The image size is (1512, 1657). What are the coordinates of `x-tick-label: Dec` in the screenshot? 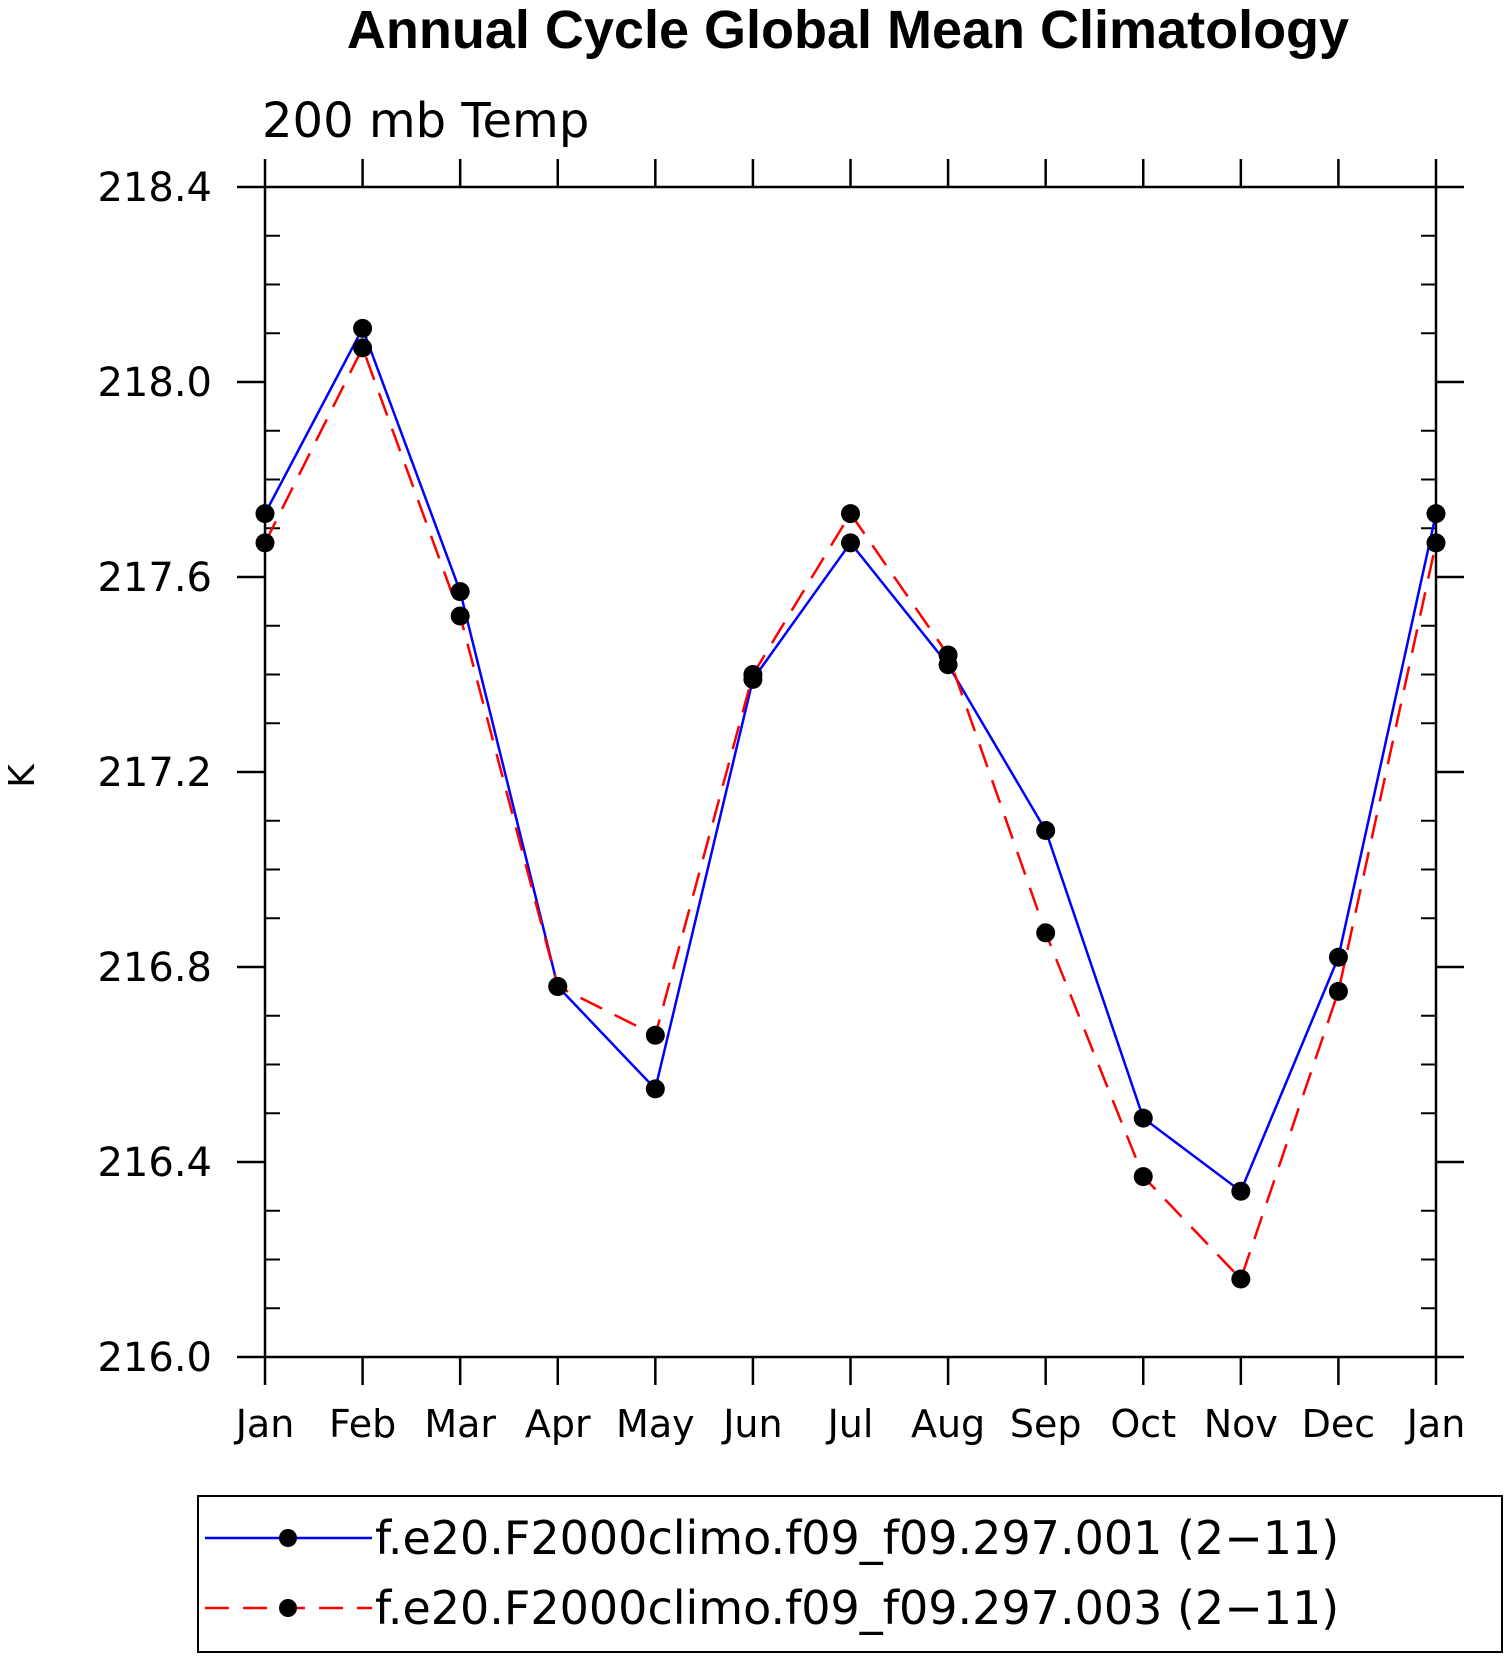 It's located at (1339, 1424).